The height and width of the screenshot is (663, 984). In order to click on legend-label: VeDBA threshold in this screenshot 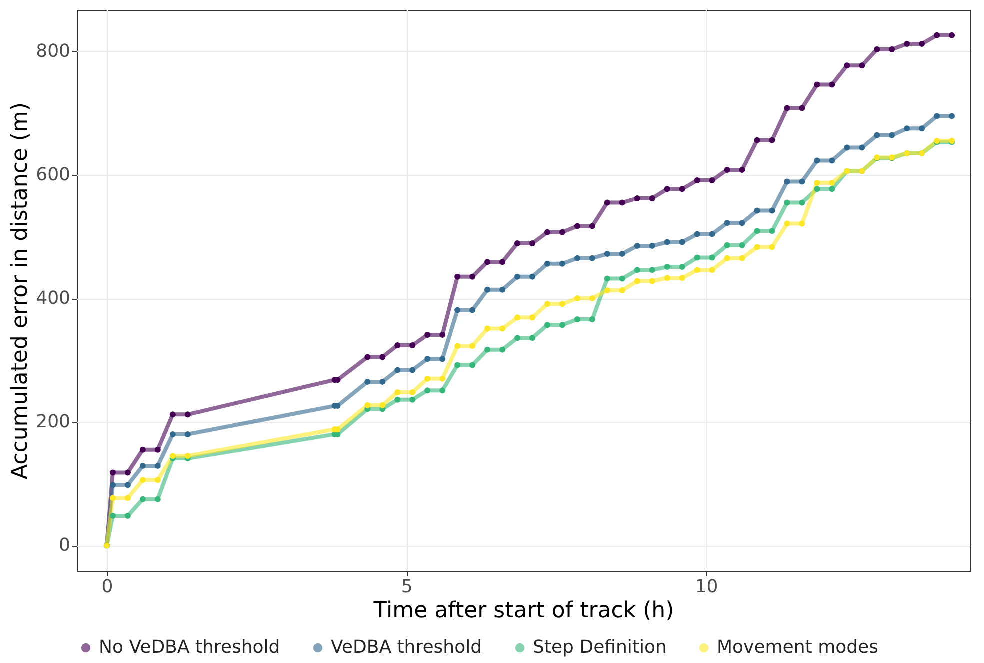, I will do `click(406, 647)`.